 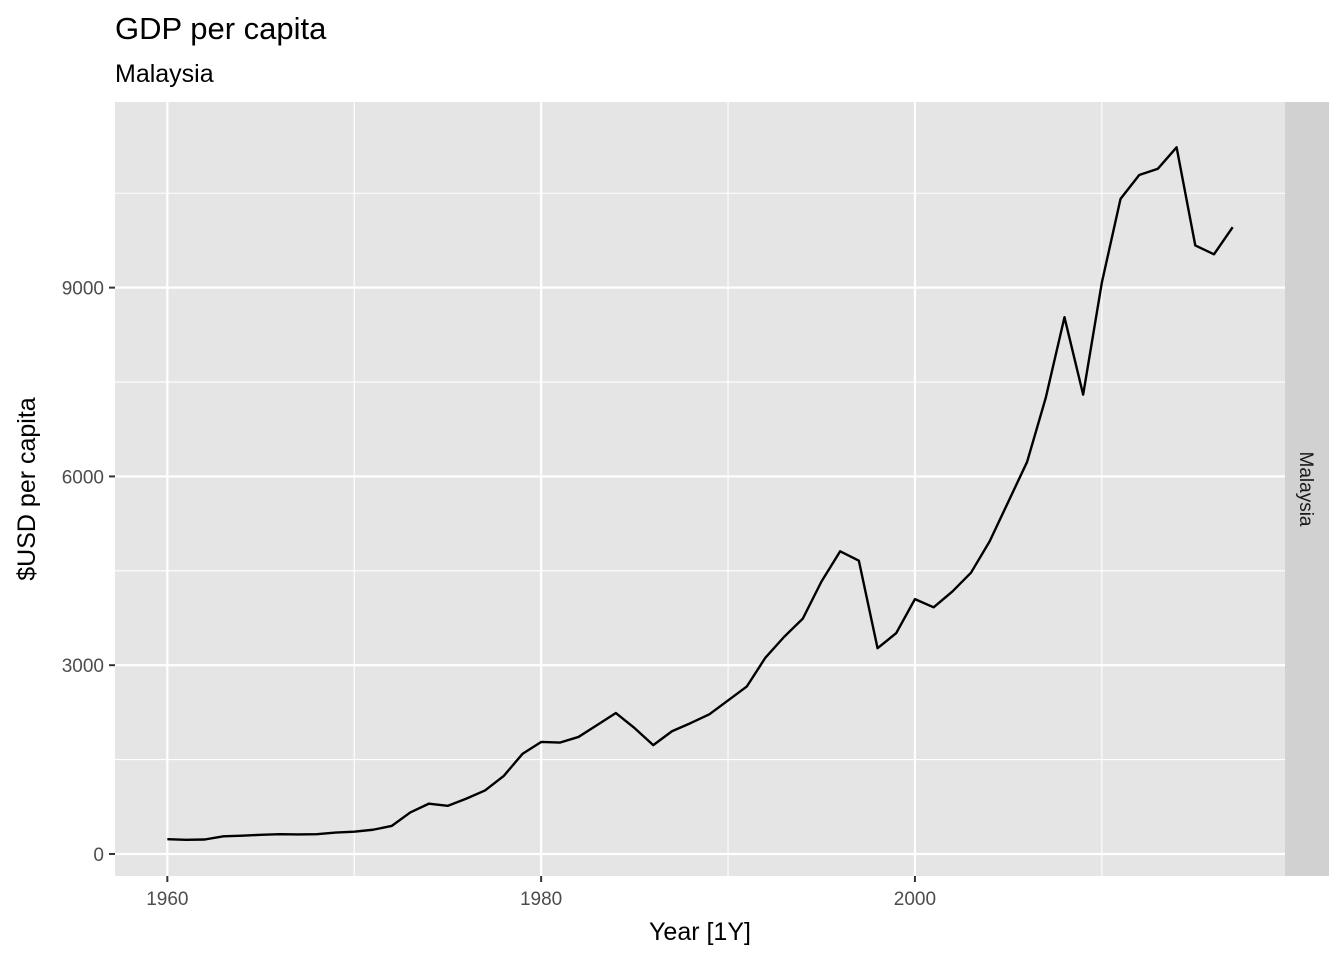 I want to click on y-axis: 0 3000 6000 9000, so click(x=88, y=572).